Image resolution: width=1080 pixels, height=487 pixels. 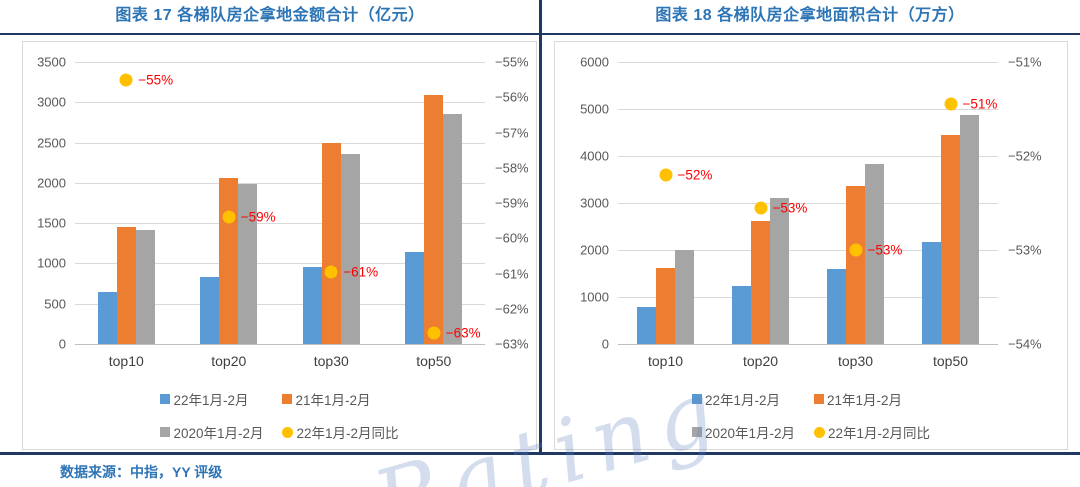 What do you see at coordinates (540, 227) in the screenshot?
I see `vertical-divider` at bounding box center [540, 227].